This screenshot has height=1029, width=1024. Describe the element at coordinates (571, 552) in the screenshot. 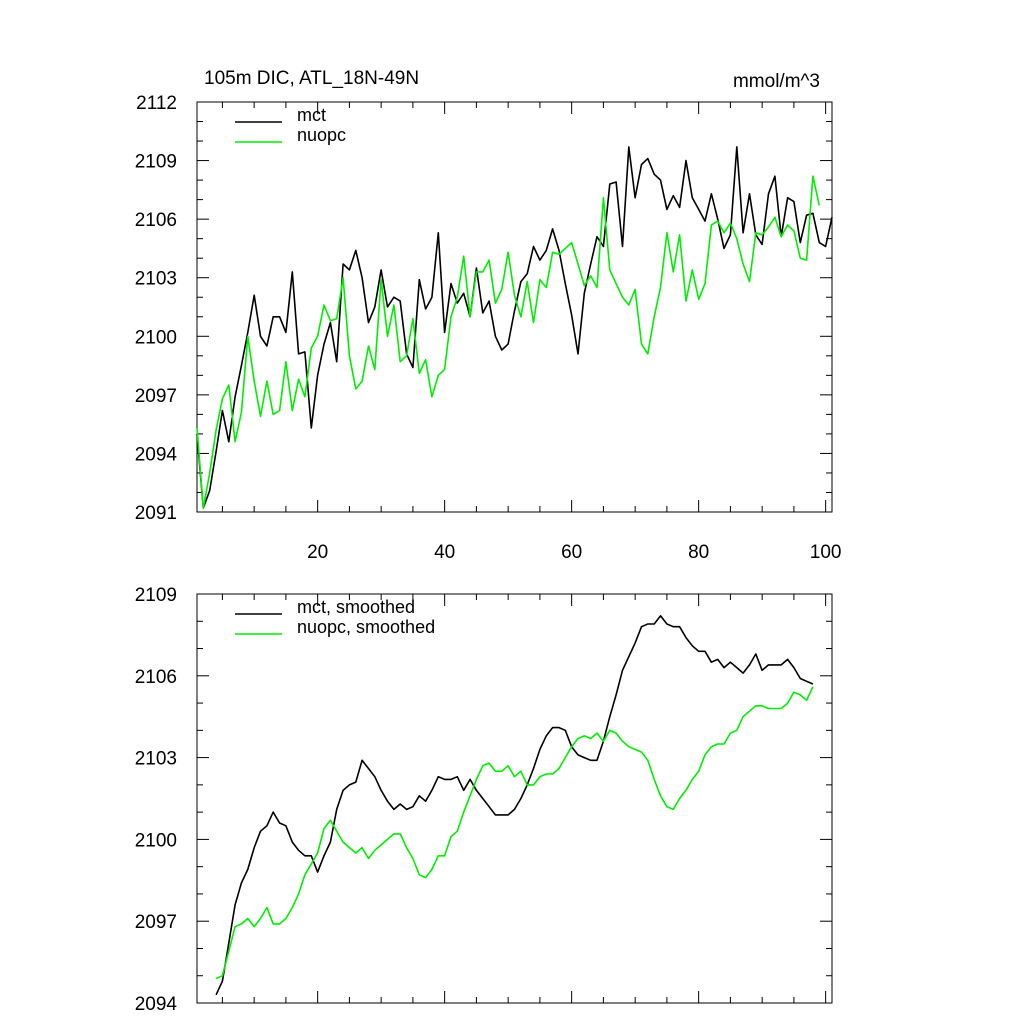

I see `x-tick-label: 60` at that location.